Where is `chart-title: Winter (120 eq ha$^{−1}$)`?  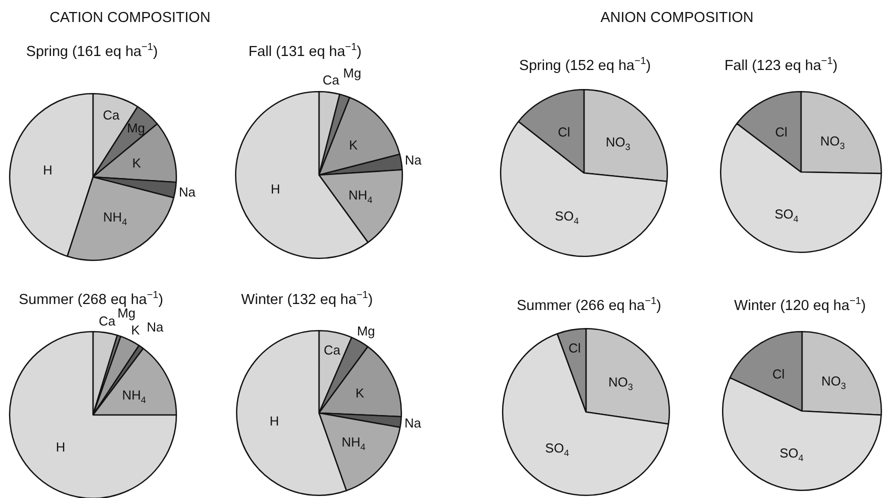
chart-title: Winter (120 eq ha$^{−1}$) is located at coordinates (800, 305).